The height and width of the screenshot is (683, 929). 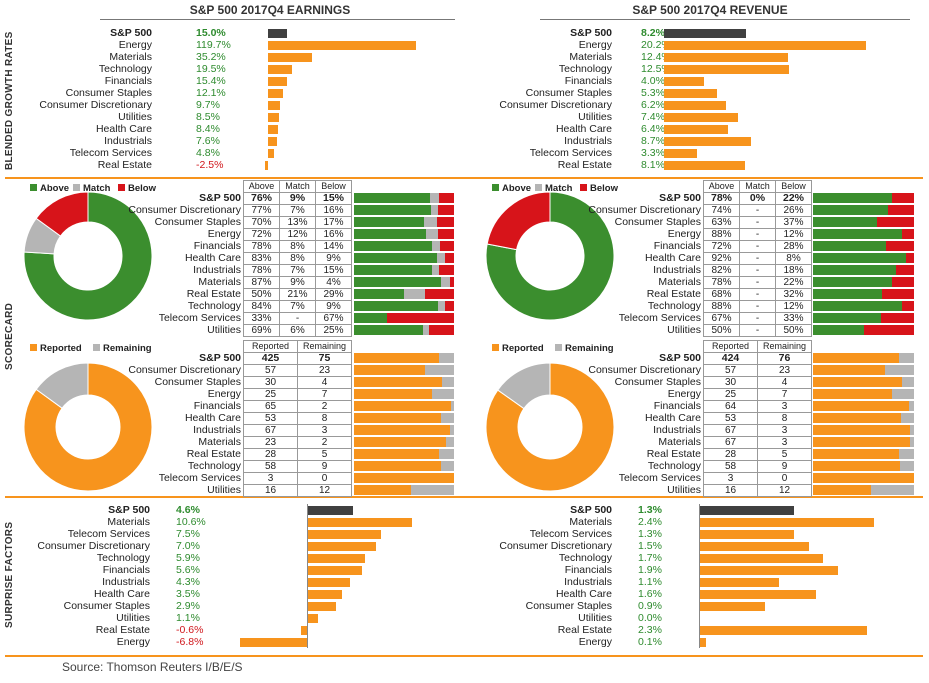 I want to click on sector-label: Consumer Staples, so click(x=657, y=382).